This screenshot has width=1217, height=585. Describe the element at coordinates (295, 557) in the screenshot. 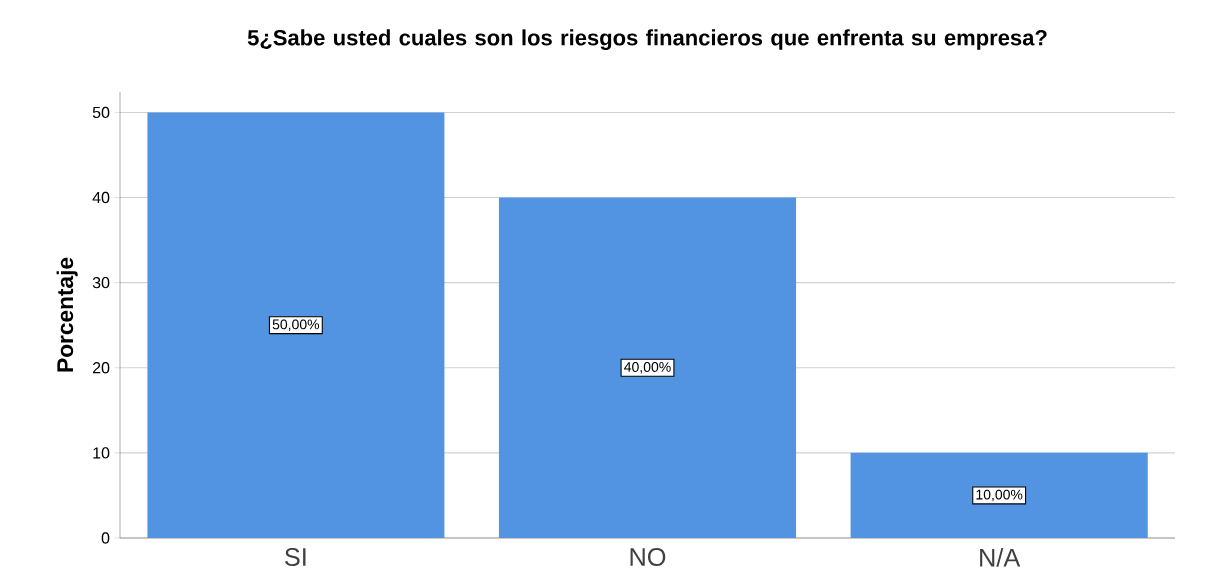

I see `x-tick-label: SI` at that location.